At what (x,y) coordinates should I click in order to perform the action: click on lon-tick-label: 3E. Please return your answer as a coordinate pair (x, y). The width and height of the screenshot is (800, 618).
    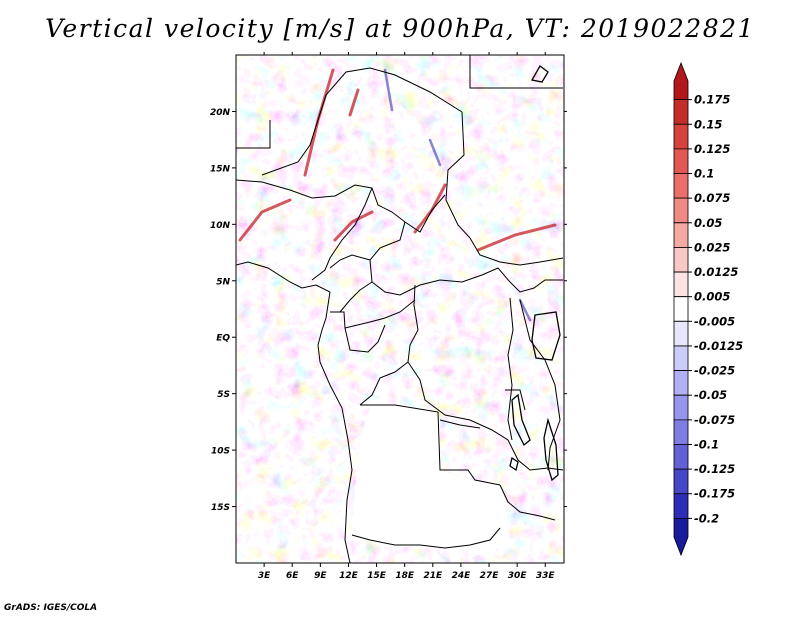
    Looking at the image, I should click on (264, 576).